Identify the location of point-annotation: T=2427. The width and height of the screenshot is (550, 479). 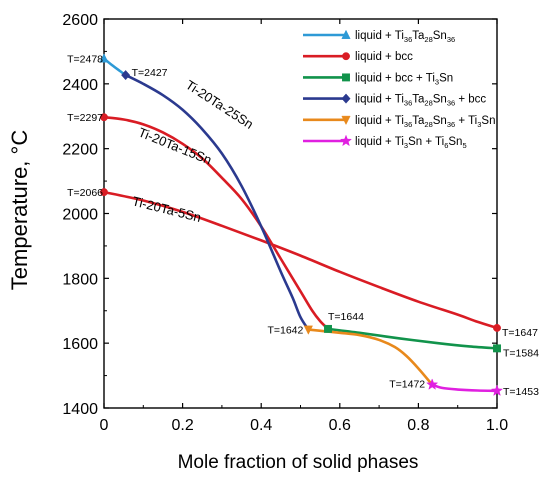
(150, 73).